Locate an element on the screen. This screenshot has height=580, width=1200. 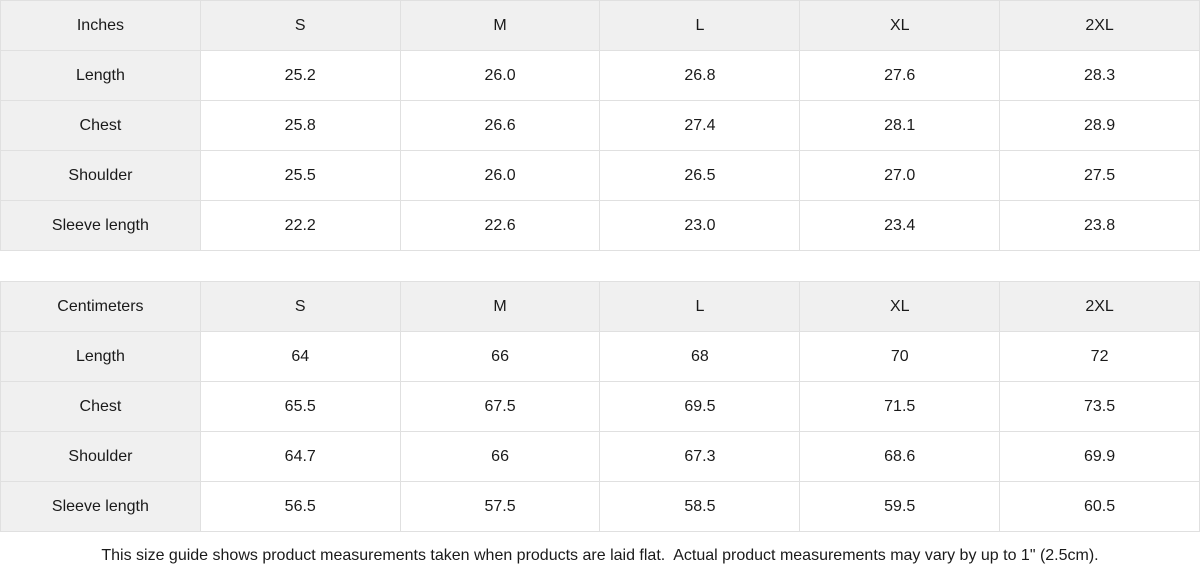
measurement-cell: 57.5 is located at coordinates (500, 506).